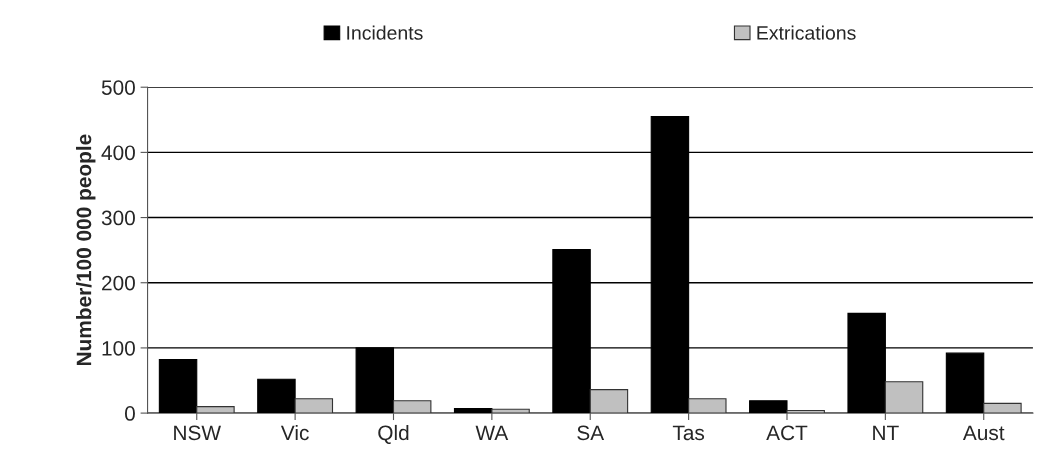  Describe the element at coordinates (886, 432) in the screenshot. I see `x-tick-label: NT` at that location.